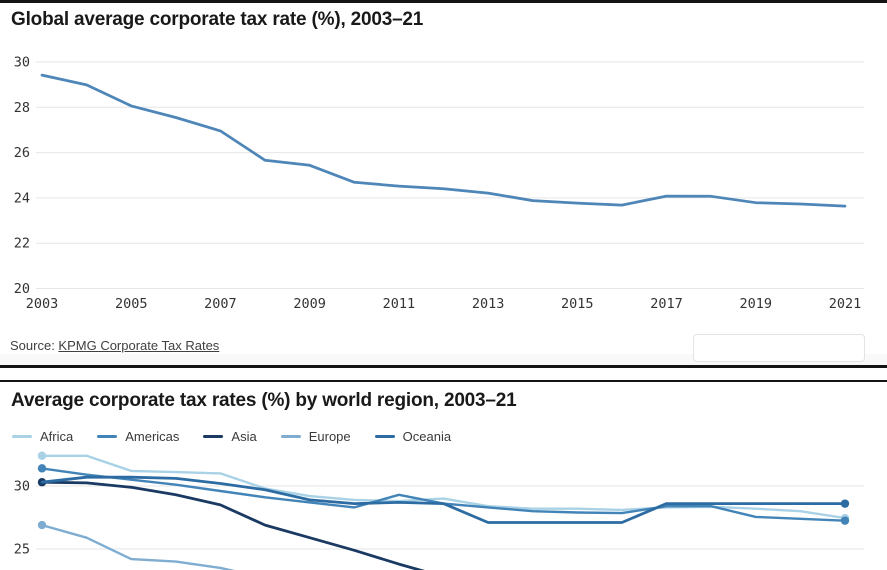 This screenshot has height=570, width=887. What do you see at coordinates (220, 304) in the screenshot?
I see `x-tick-label: 2007` at bounding box center [220, 304].